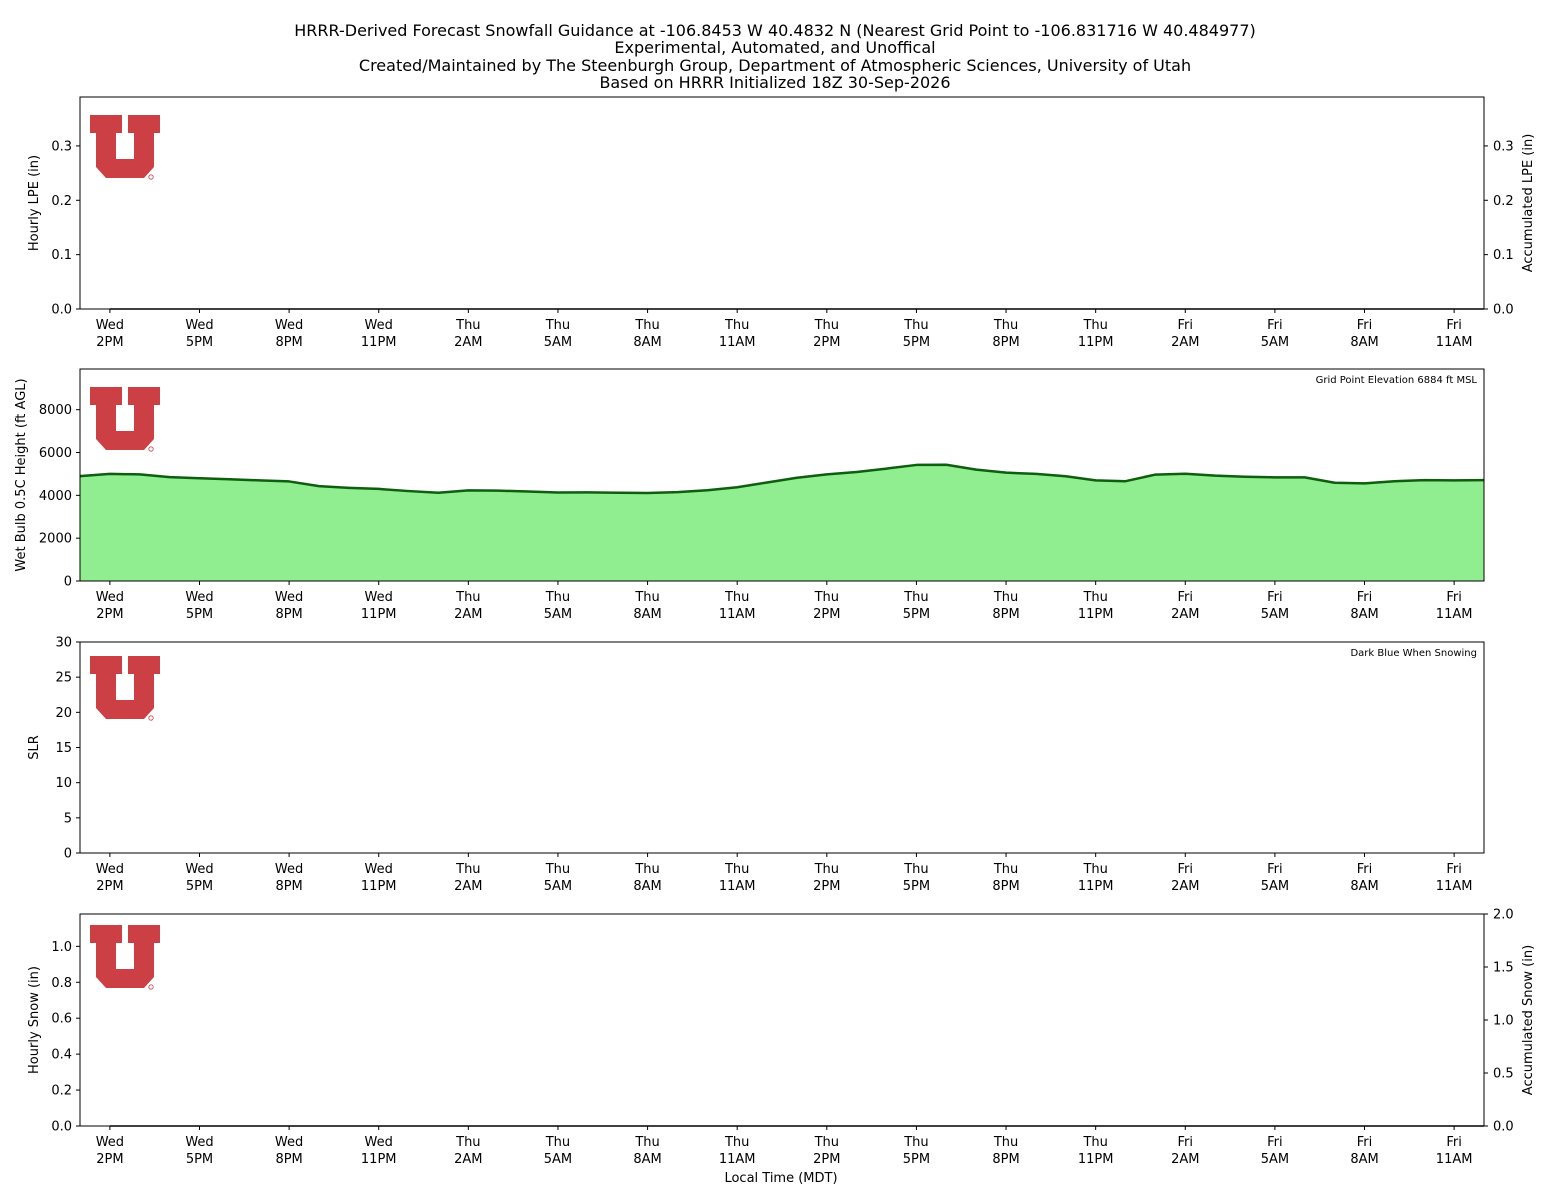  I want to click on y-tick-label: 10, so click(63, 783).